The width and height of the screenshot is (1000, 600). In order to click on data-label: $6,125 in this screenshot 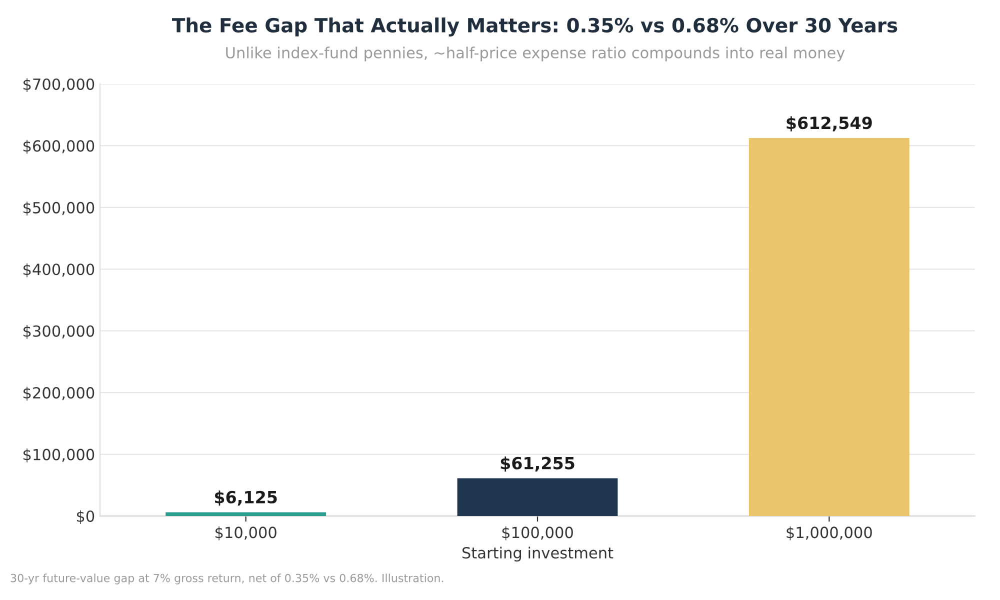, I will do `click(245, 498)`.